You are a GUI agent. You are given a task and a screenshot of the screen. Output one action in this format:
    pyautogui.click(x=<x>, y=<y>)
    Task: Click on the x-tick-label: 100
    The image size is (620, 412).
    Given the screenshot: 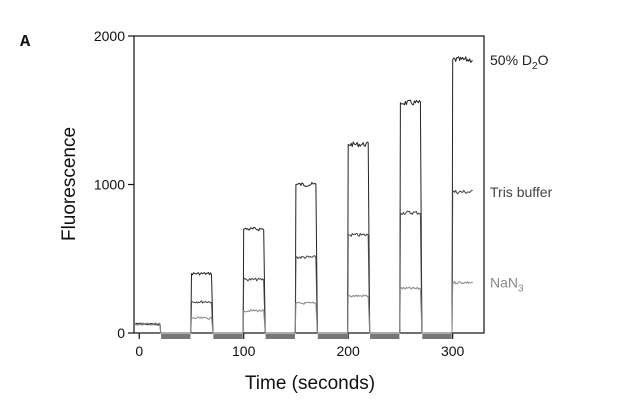 What is the action you would take?
    pyautogui.click(x=244, y=351)
    